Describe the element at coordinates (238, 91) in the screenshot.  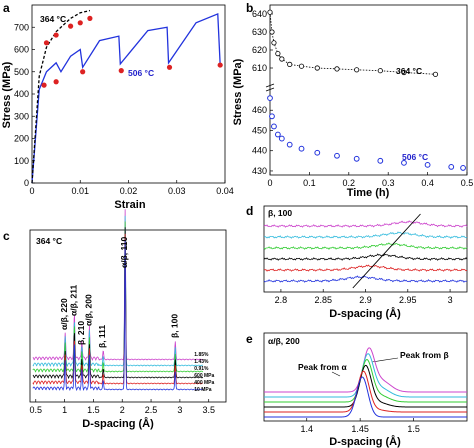
I see `panel-b-ylabel: Stress (MPa)` at that location.